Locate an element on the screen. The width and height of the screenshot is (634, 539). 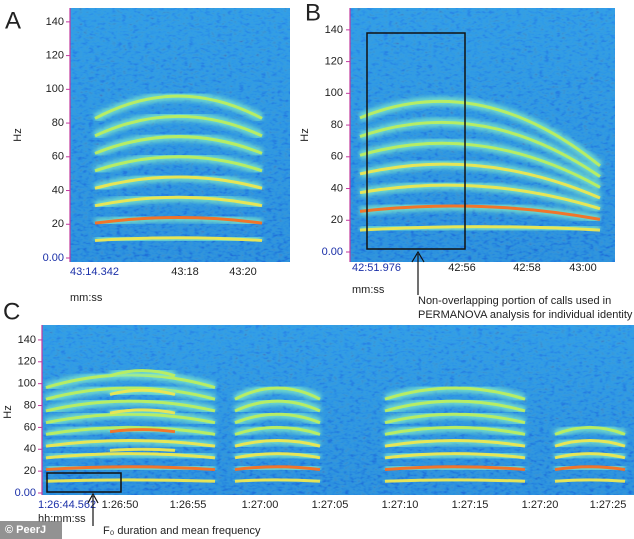
annotation: Non-overlapping portion of calls used in is located at coordinates (514, 301).